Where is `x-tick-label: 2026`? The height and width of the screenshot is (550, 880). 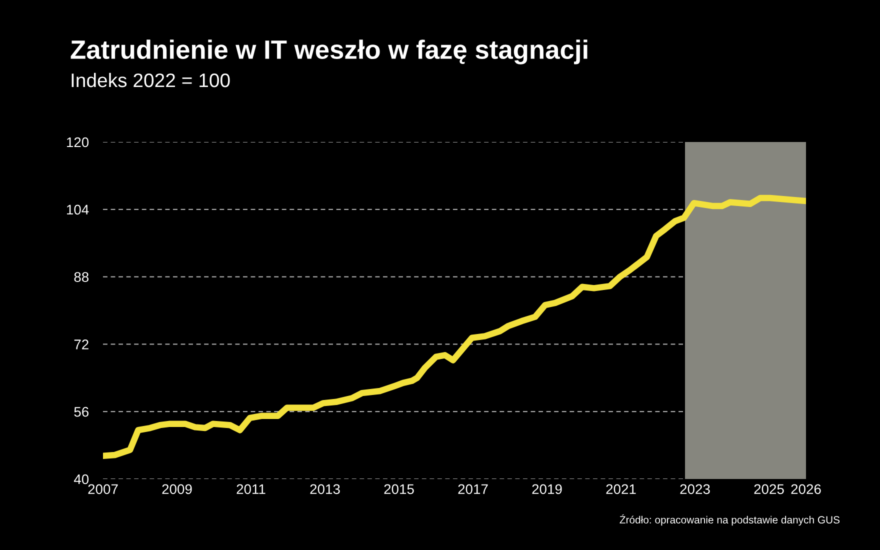
x-tick-label: 2026 is located at coordinates (806, 489).